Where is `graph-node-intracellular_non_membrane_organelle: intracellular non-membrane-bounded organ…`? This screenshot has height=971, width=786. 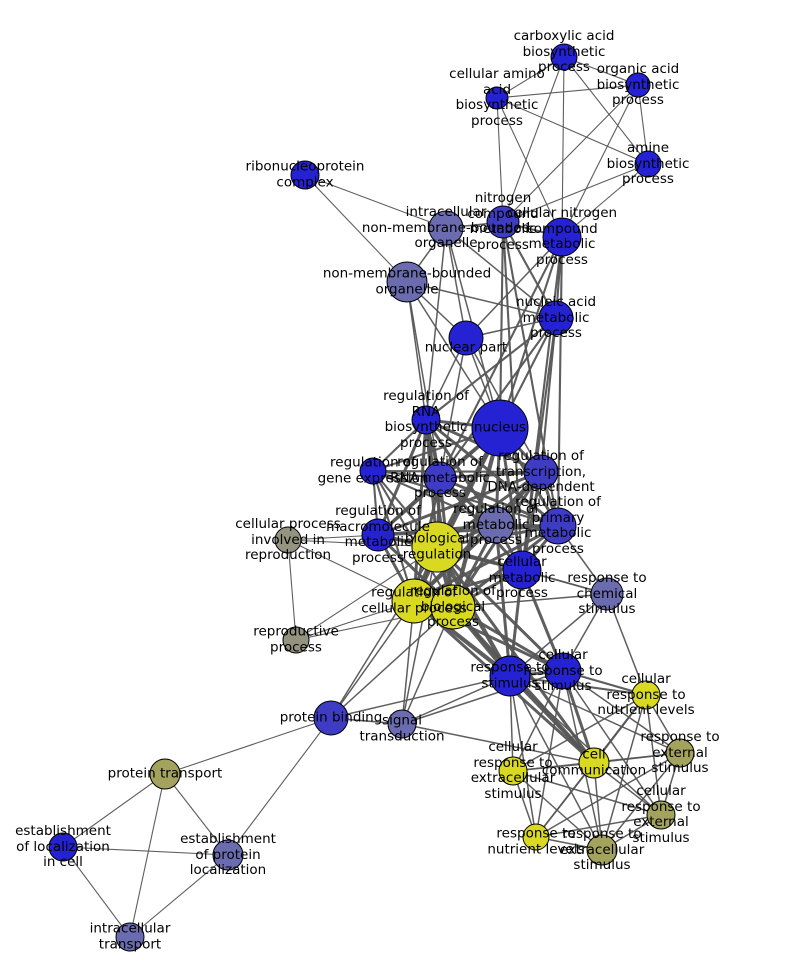 graph-node-intracellular_non_membrane_organelle: intracellular non-membrane-bounded organ… is located at coordinates (446, 228).